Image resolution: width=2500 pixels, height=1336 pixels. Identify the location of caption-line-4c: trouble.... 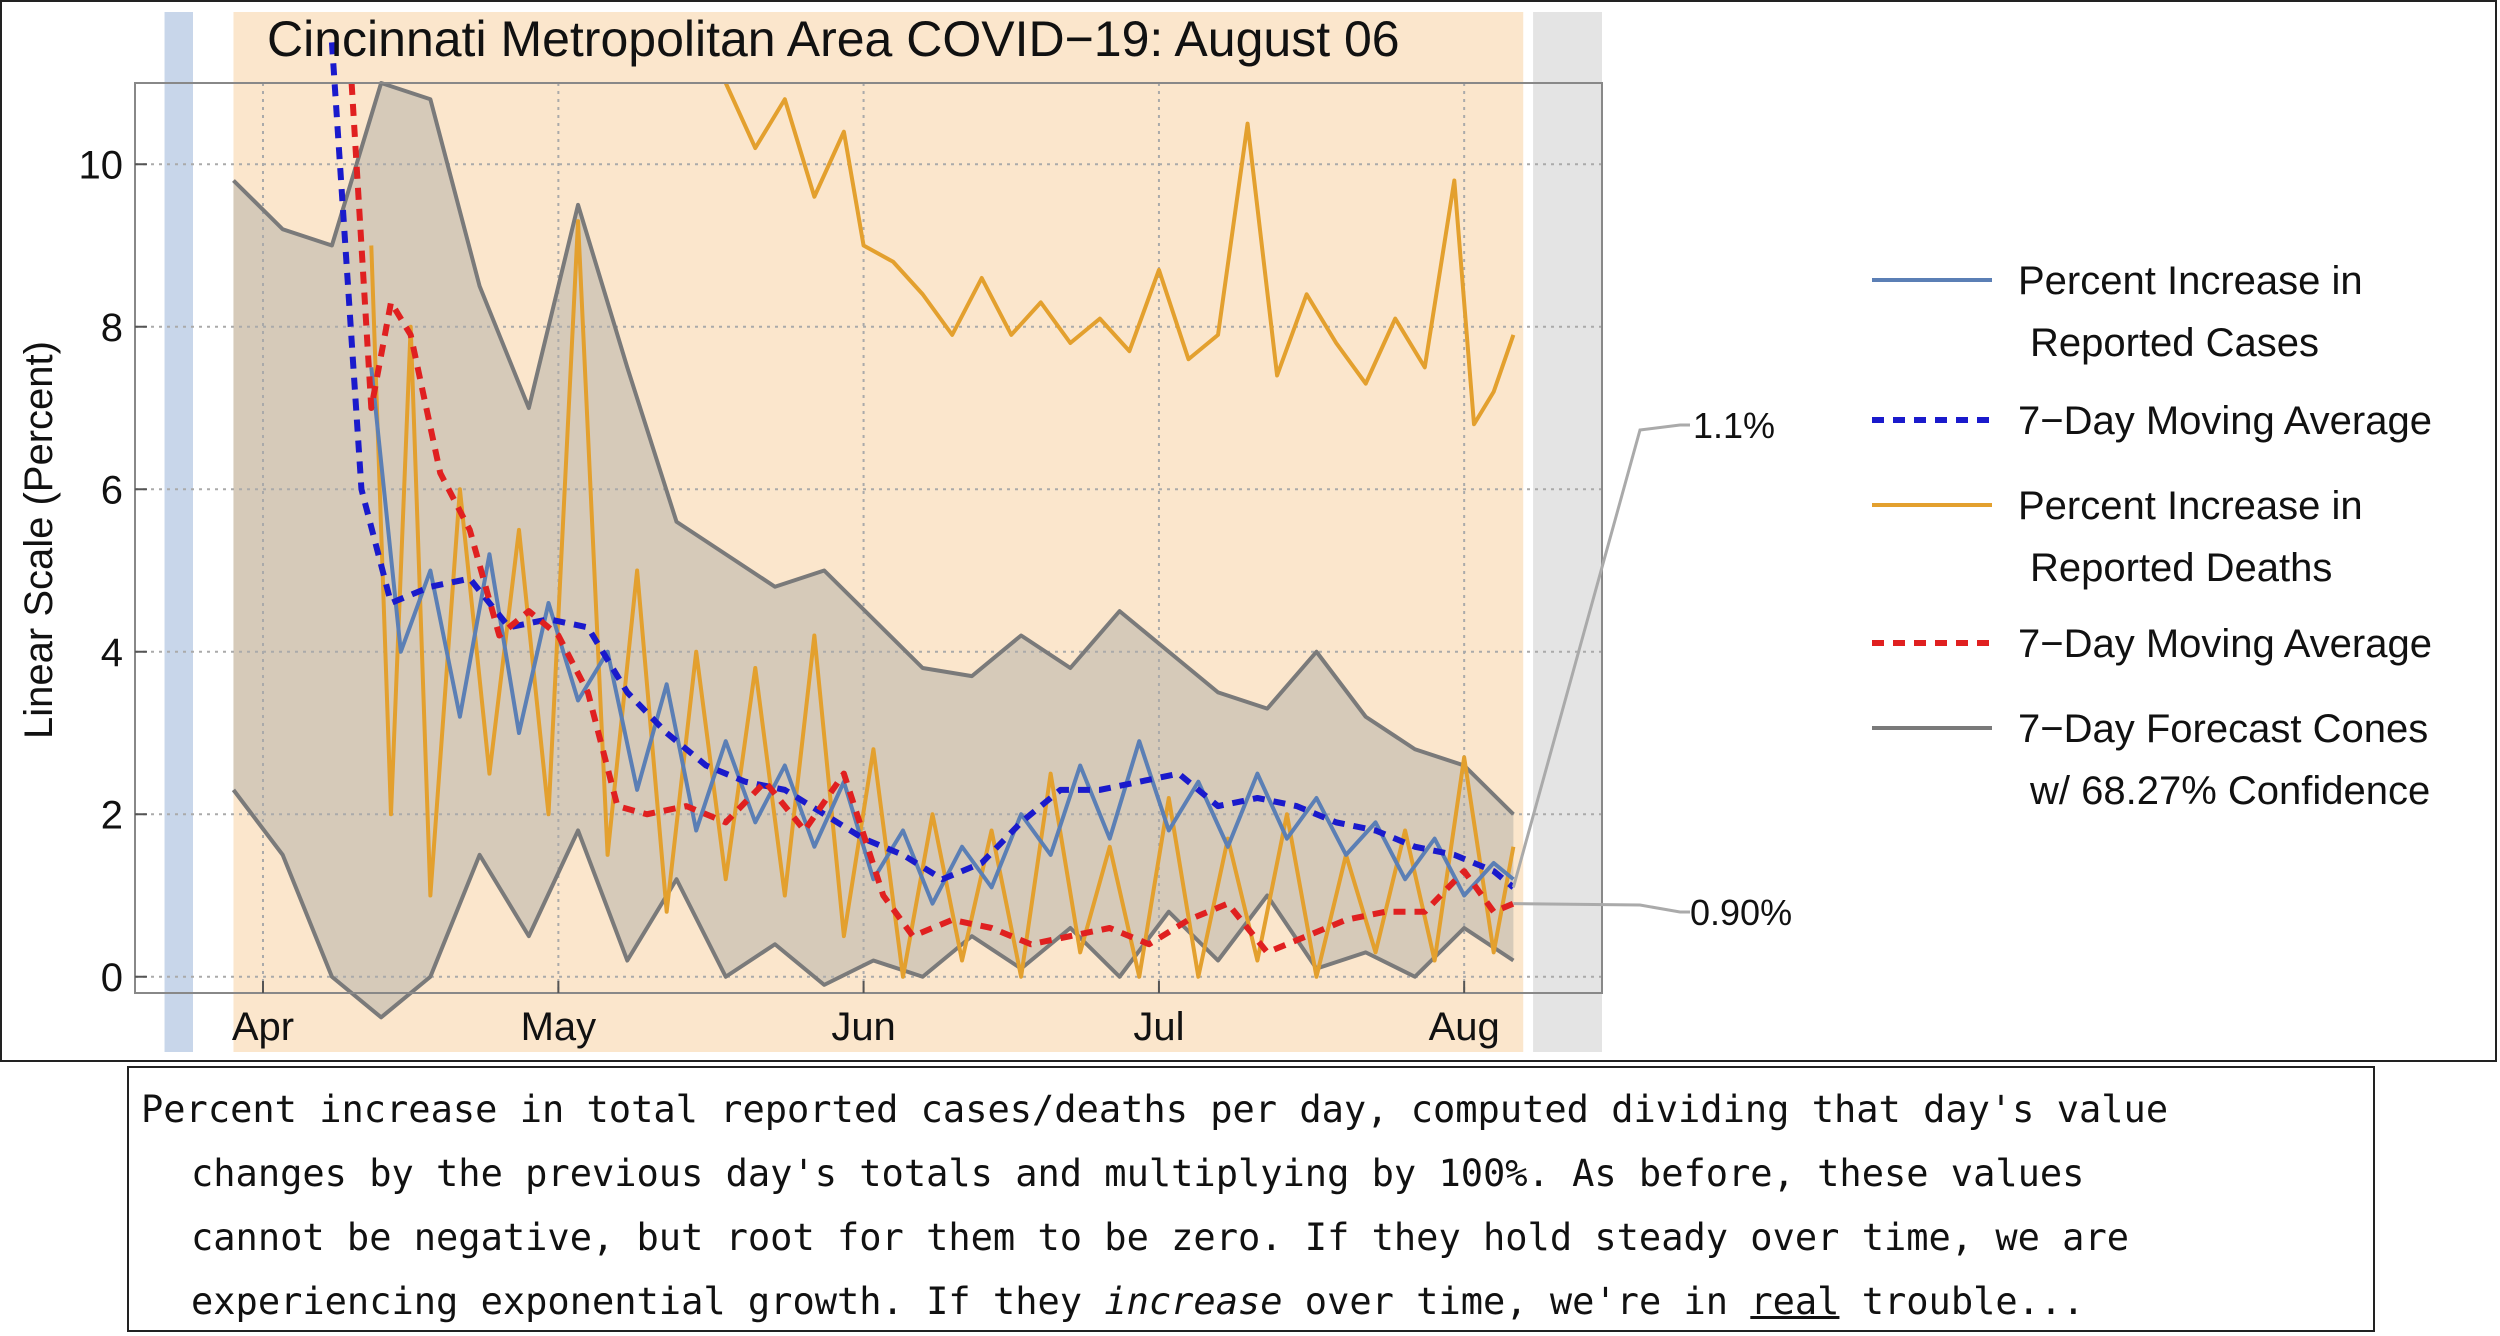
(1962, 1301).